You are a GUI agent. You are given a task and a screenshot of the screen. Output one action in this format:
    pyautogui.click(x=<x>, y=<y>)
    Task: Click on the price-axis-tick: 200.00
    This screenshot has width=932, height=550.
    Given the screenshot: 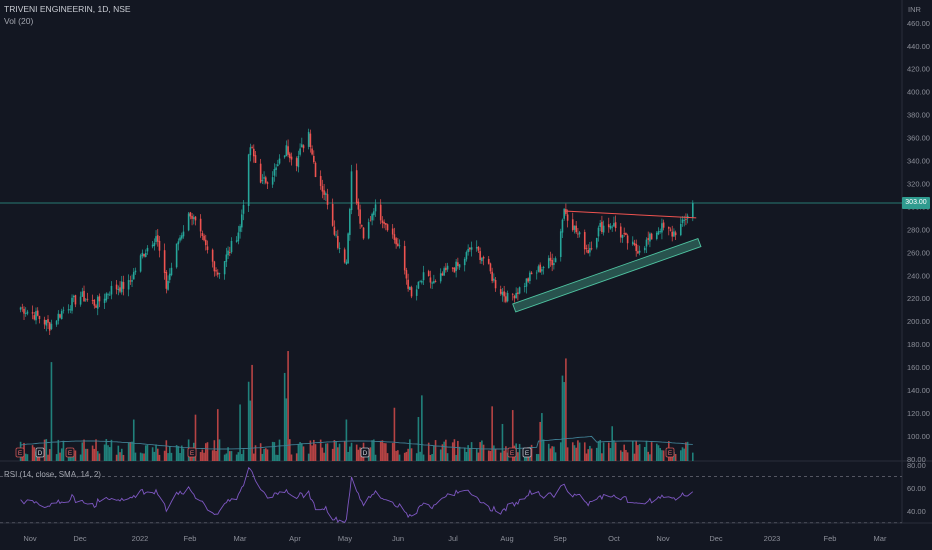 What is the action you would take?
    pyautogui.click(x=918, y=321)
    